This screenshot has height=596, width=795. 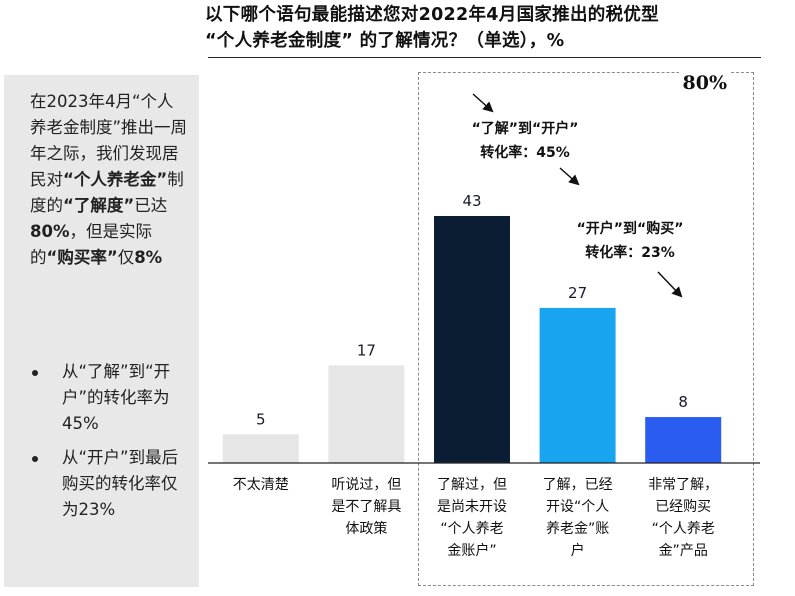 What do you see at coordinates (366, 528) in the screenshot?
I see `category-label: 体政策` at bounding box center [366, 528].